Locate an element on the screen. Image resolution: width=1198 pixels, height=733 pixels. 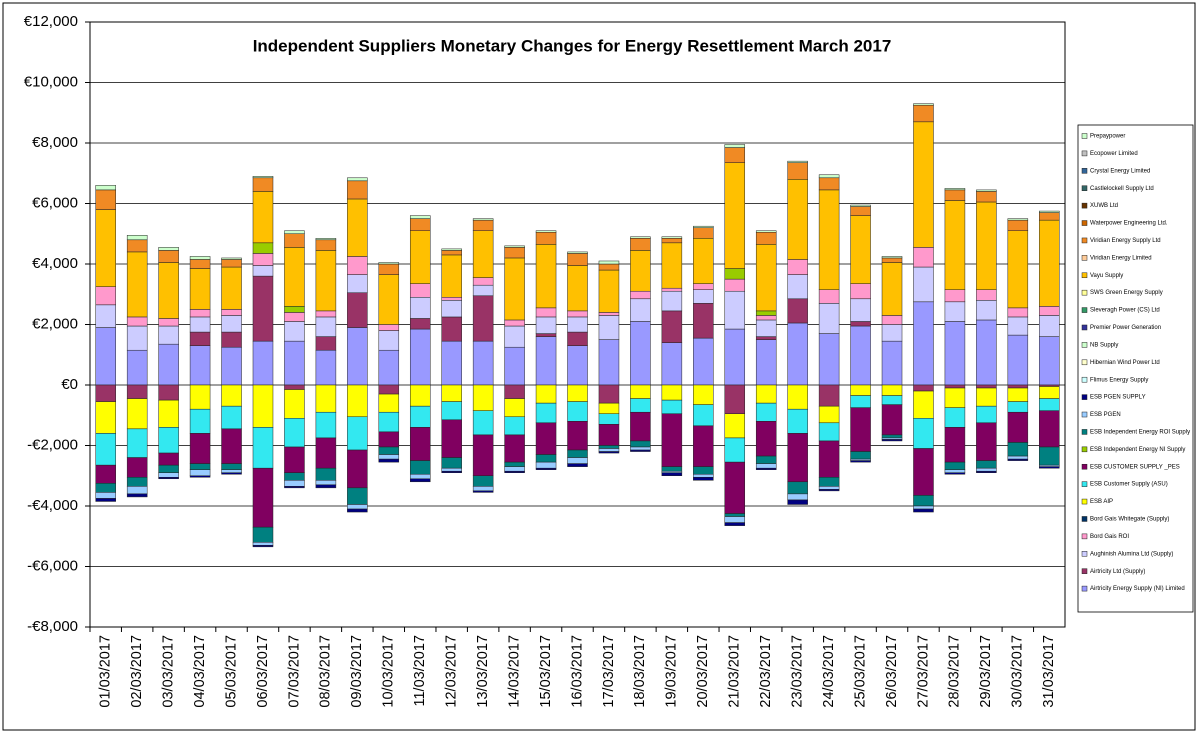
legend-label: Premier Power Generation is located at coordinates (1125, 328).